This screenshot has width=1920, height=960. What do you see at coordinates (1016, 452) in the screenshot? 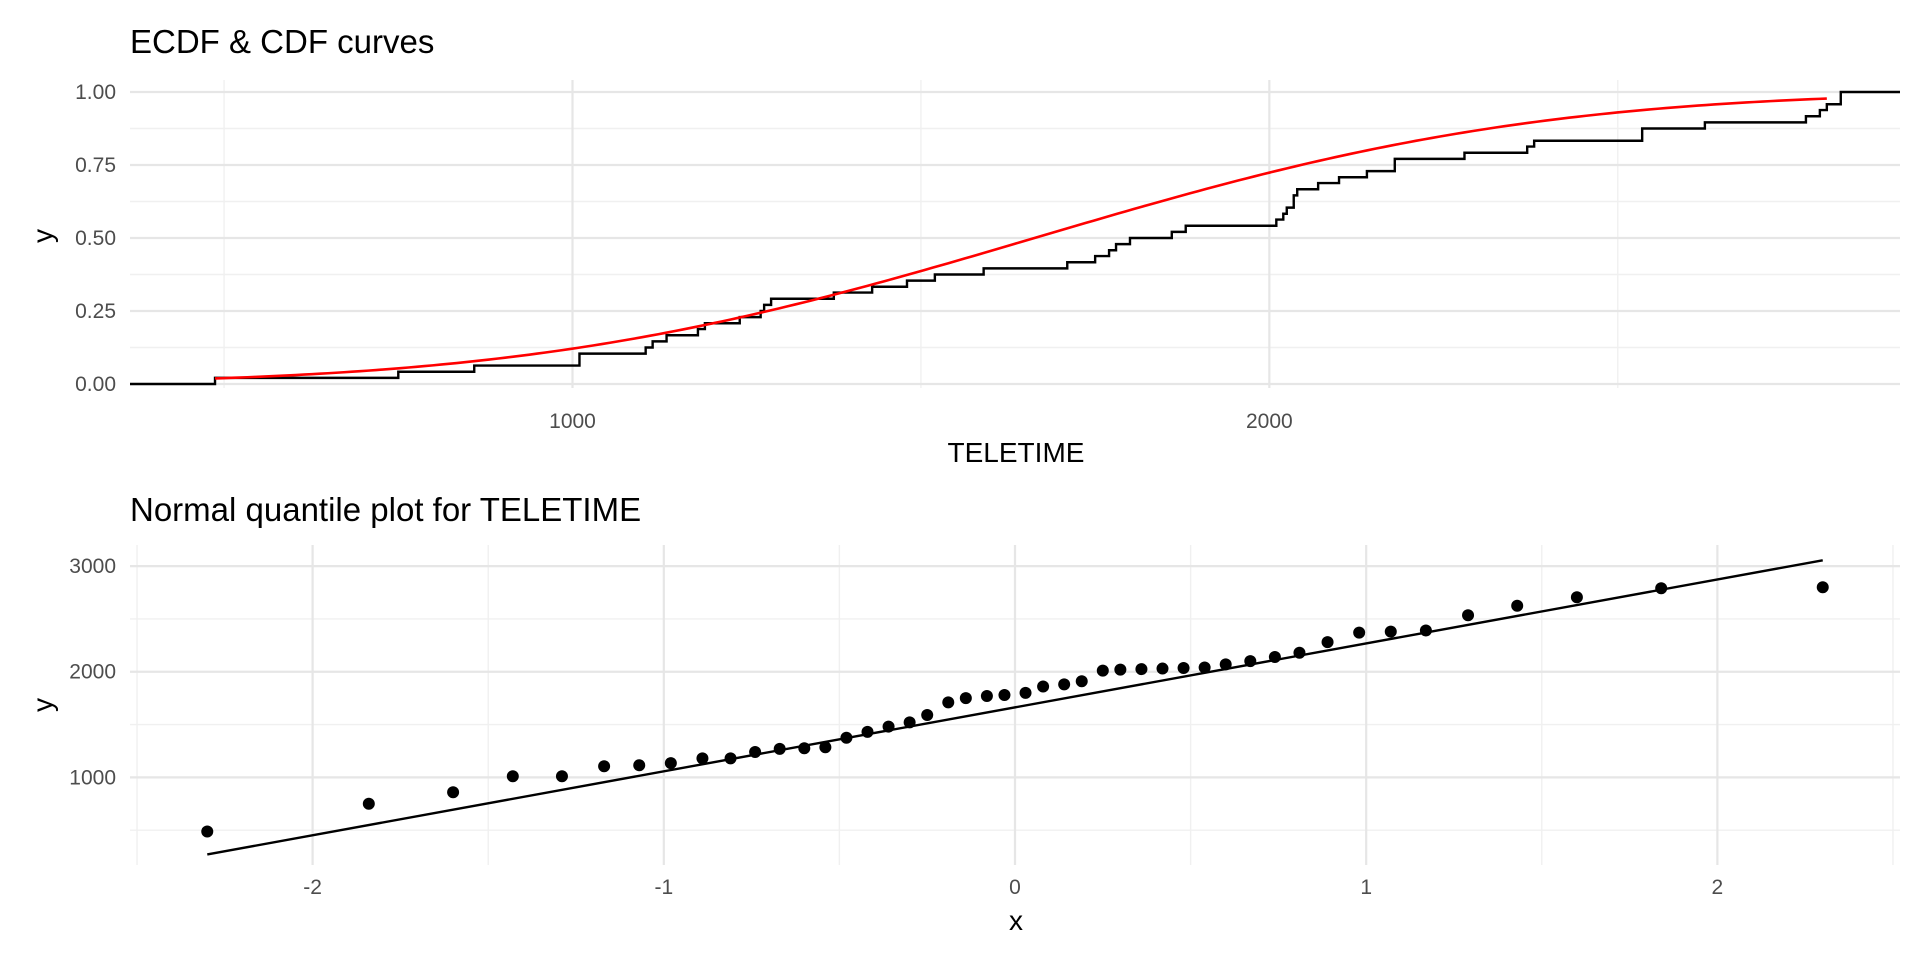
I see `ecdf-x-axis-title: TELETIME` at bounding box center [1016, 452].